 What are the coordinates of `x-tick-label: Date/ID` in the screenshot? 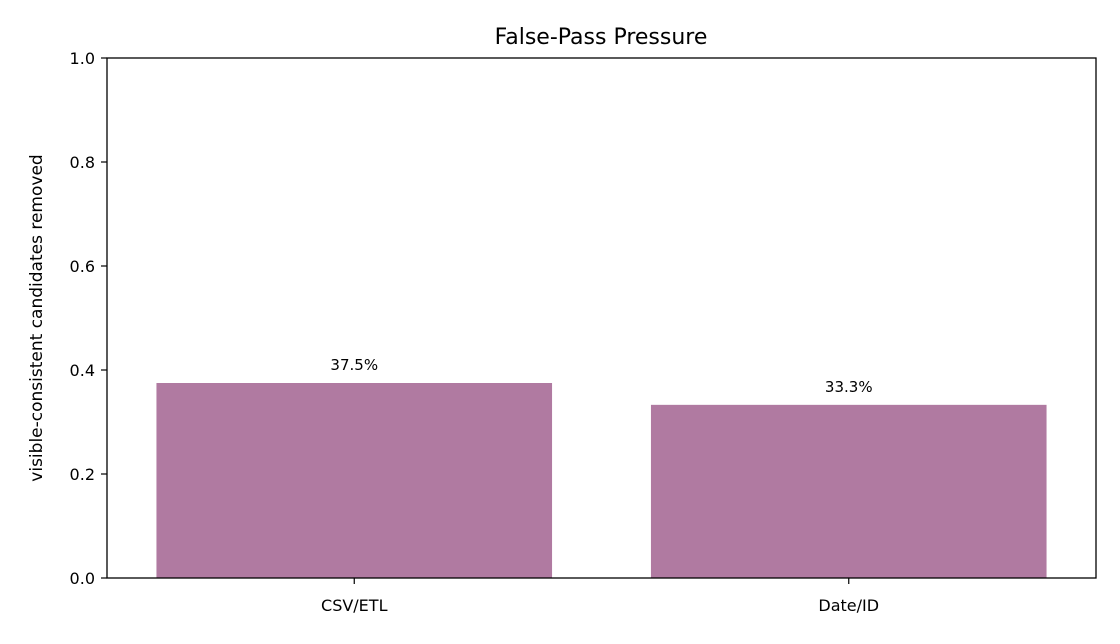 It's located at (848, 605).